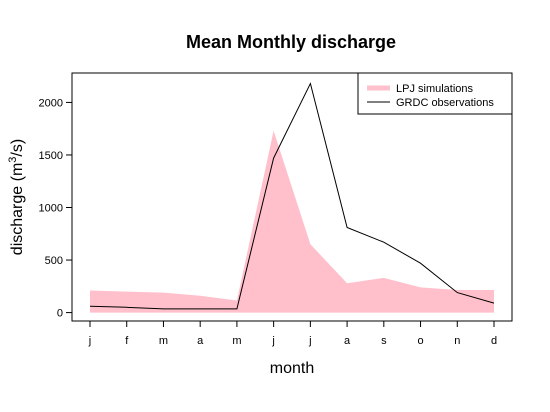 Image resolution: width=550 pixels, height=412 pixels. What do you see at coordinates (292, 368) in the screenshot?
I see `x-axis-label: month` at bounding box center [292, 368].